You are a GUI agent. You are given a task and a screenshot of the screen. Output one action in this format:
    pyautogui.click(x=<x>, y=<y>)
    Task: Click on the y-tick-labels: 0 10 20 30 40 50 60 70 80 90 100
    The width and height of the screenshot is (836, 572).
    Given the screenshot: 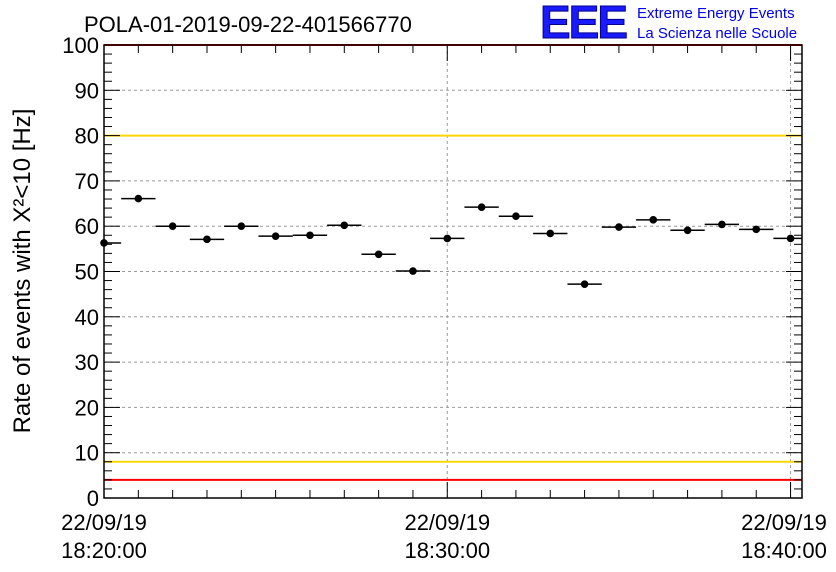 What is the action you would take?
    pyautogui.click(x=80, y=272)
    